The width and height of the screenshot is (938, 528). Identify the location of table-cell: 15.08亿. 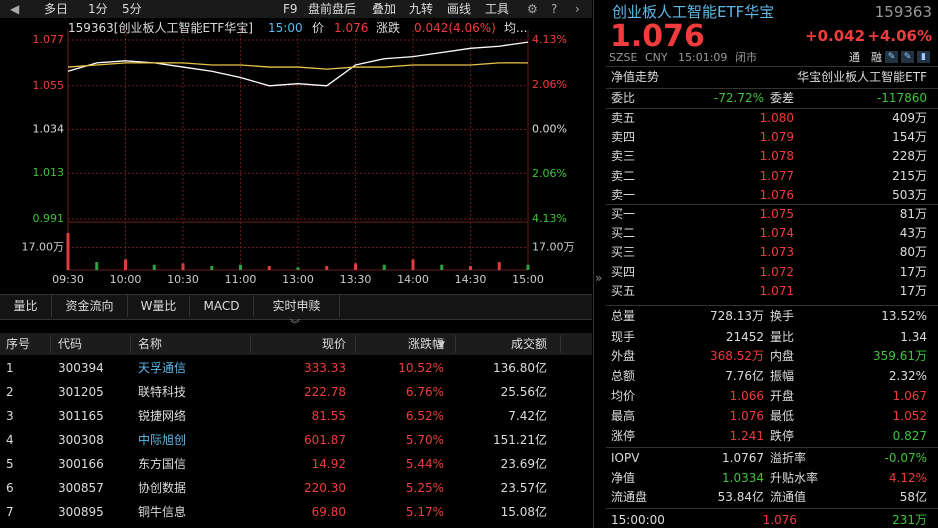
(523, 512).